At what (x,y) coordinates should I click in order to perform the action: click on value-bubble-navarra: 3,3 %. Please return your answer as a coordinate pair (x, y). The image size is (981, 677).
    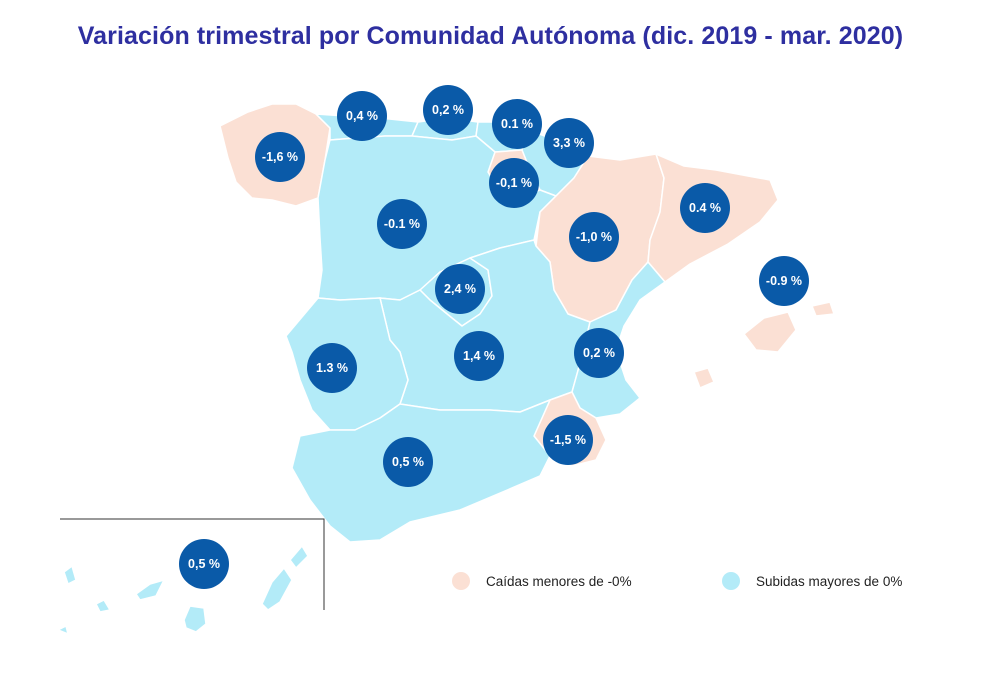
    Looking at the image, I should click on (569, 143).